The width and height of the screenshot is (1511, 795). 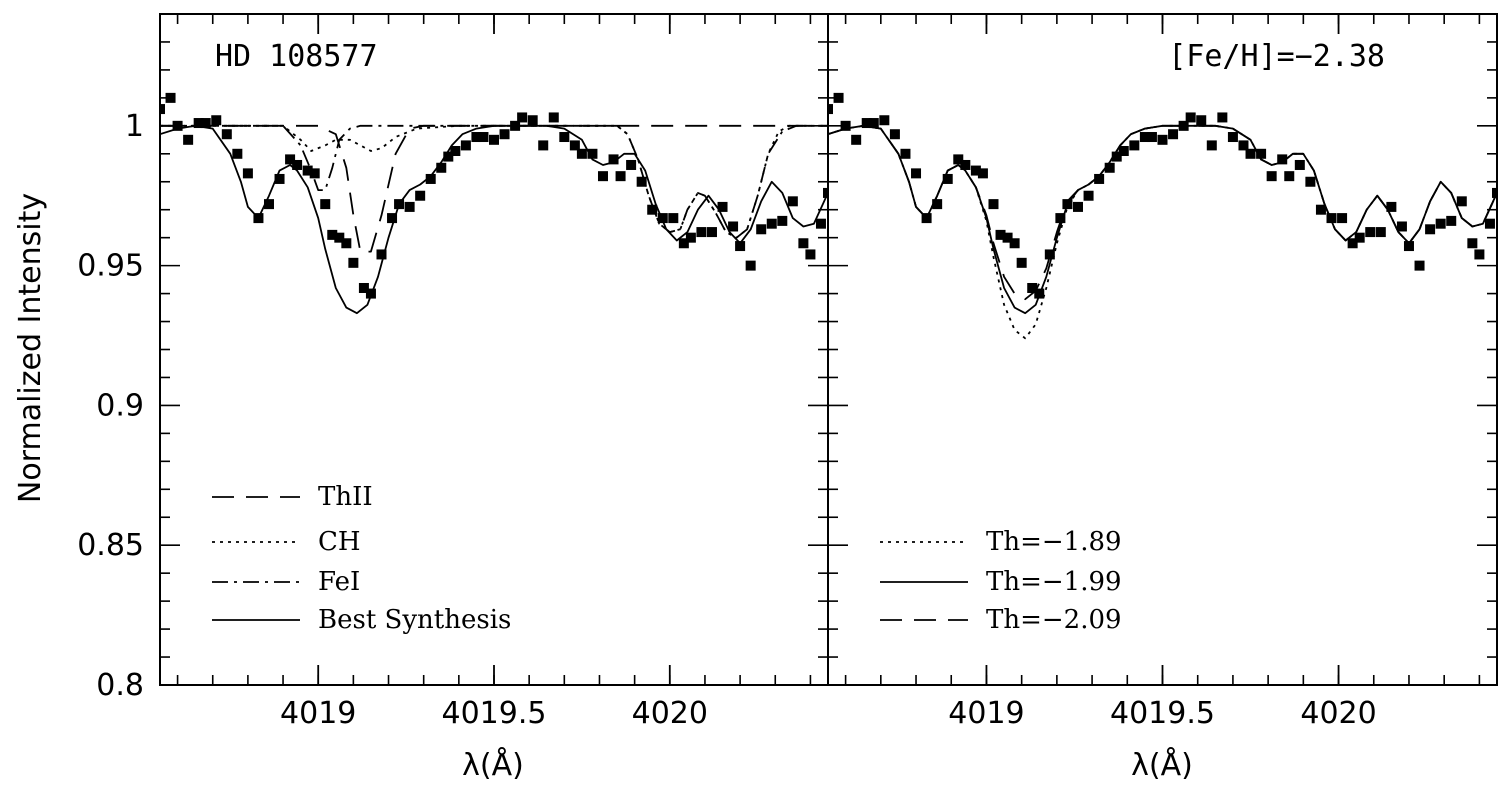 What do you see at coordinates (345, 497) in the screenshot?
I see `legend-label: ThII` at bounding box center [345, 497].